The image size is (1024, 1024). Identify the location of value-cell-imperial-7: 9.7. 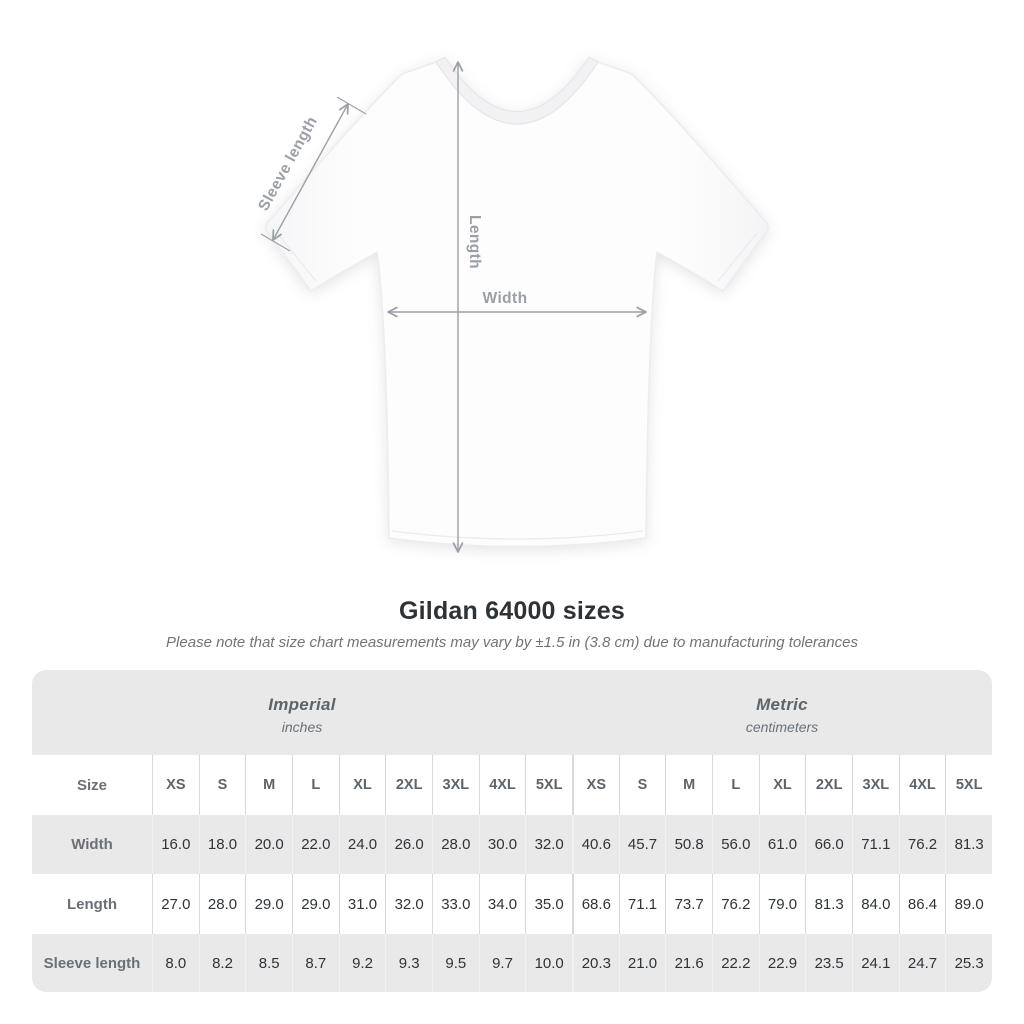
(502, 963).